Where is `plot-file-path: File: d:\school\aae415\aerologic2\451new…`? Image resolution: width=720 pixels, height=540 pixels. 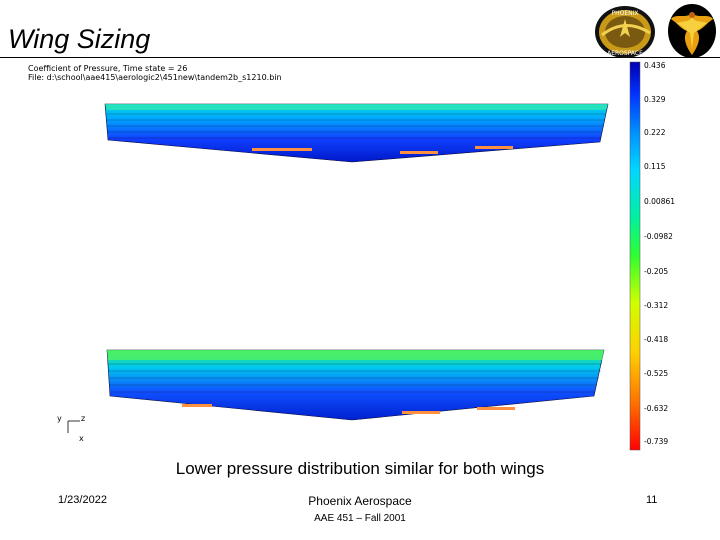 plot-file-path: File: d:\school\aae415\aerologic2\451new… is located at coordinates (155, 77).